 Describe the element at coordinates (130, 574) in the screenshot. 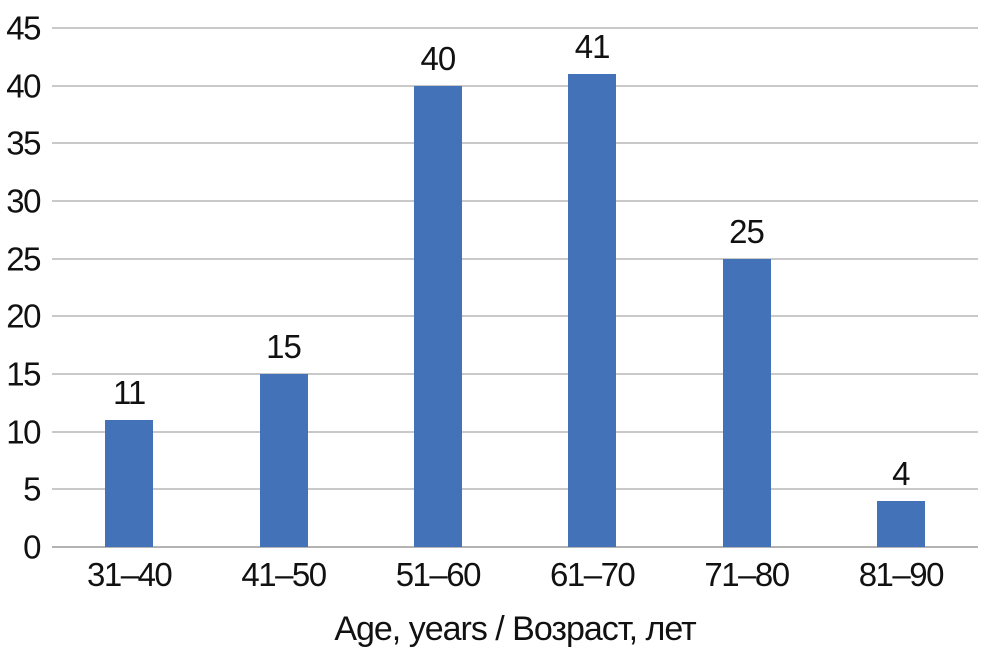

I see `x-tick-label: 31–40` at that location.